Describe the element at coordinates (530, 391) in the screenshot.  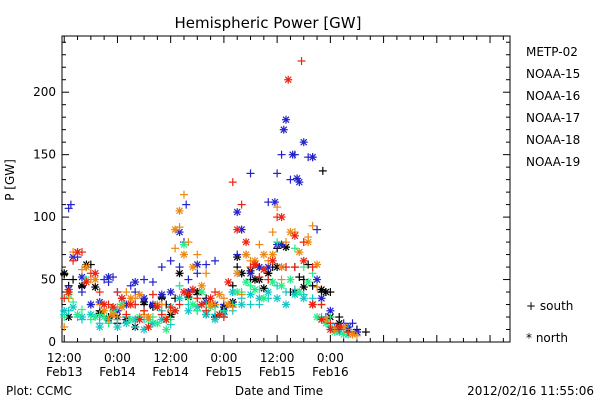
I see `plot-timestamp: 2012/02/16 11:55:06` at that location.